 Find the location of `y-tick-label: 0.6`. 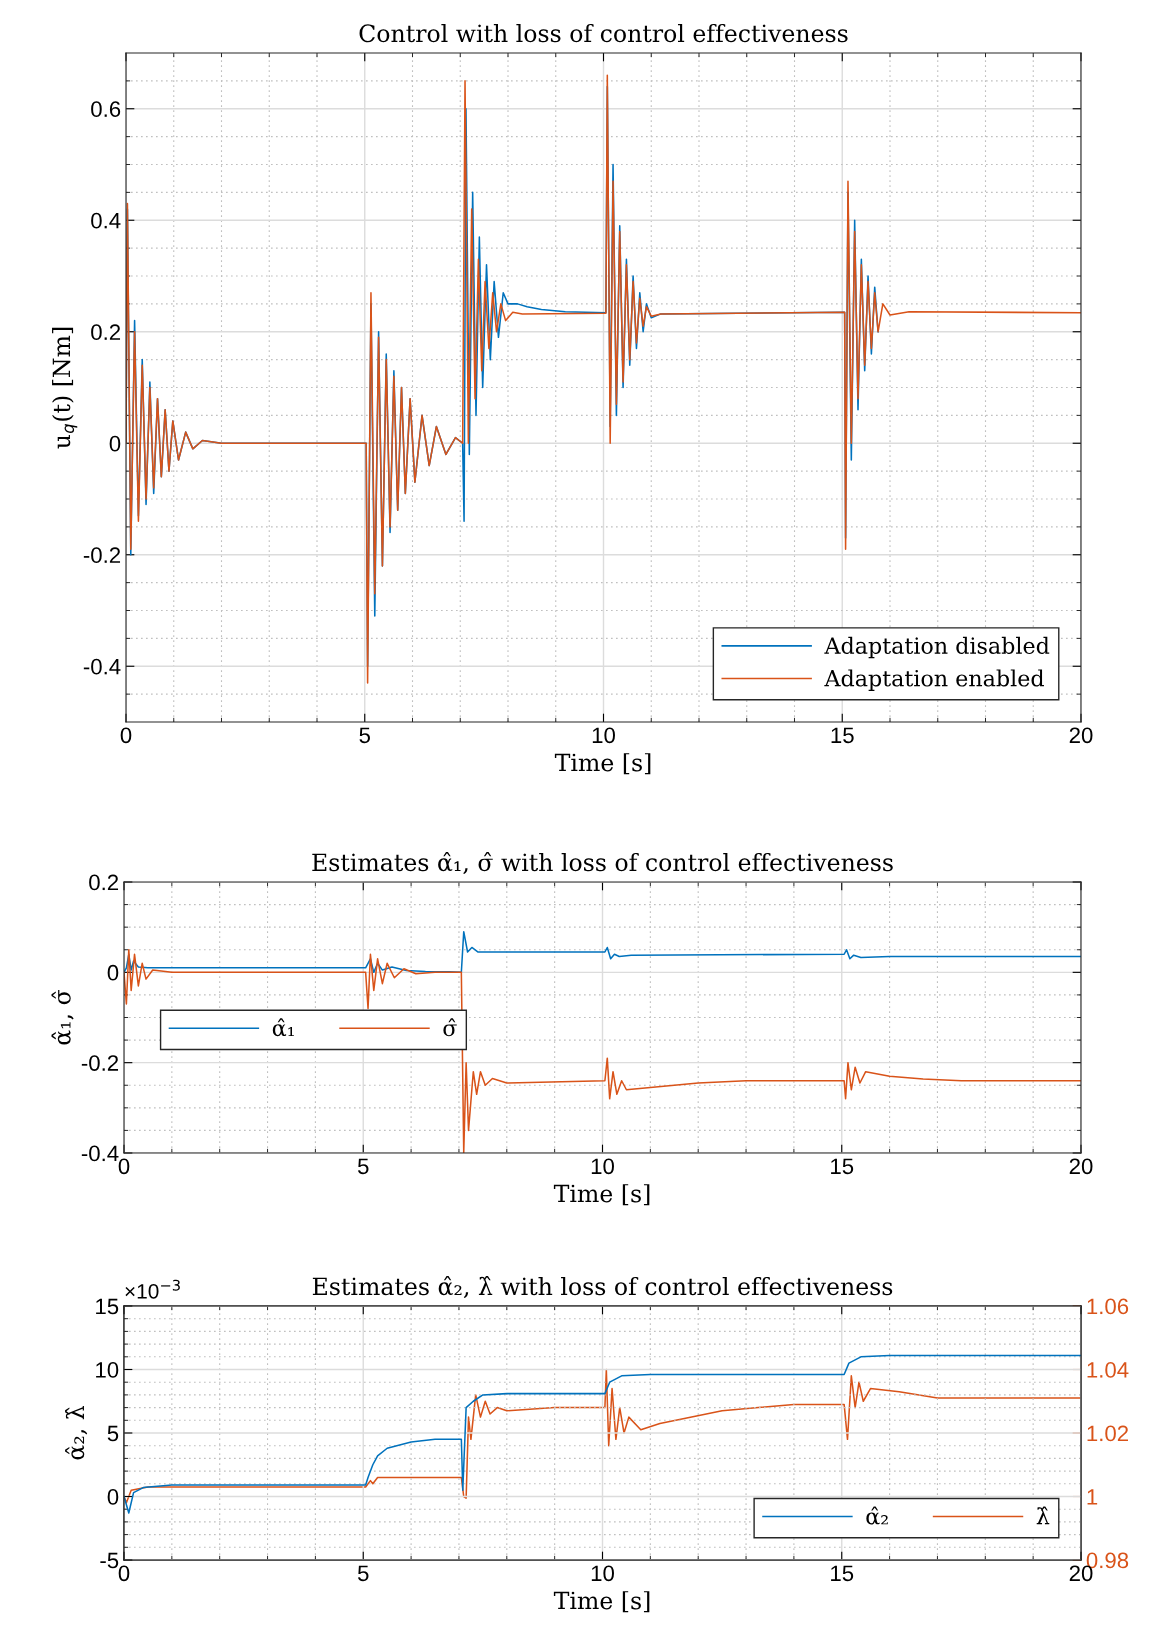

y-tick-label: 0.6 is located at coordinates (106, 109).